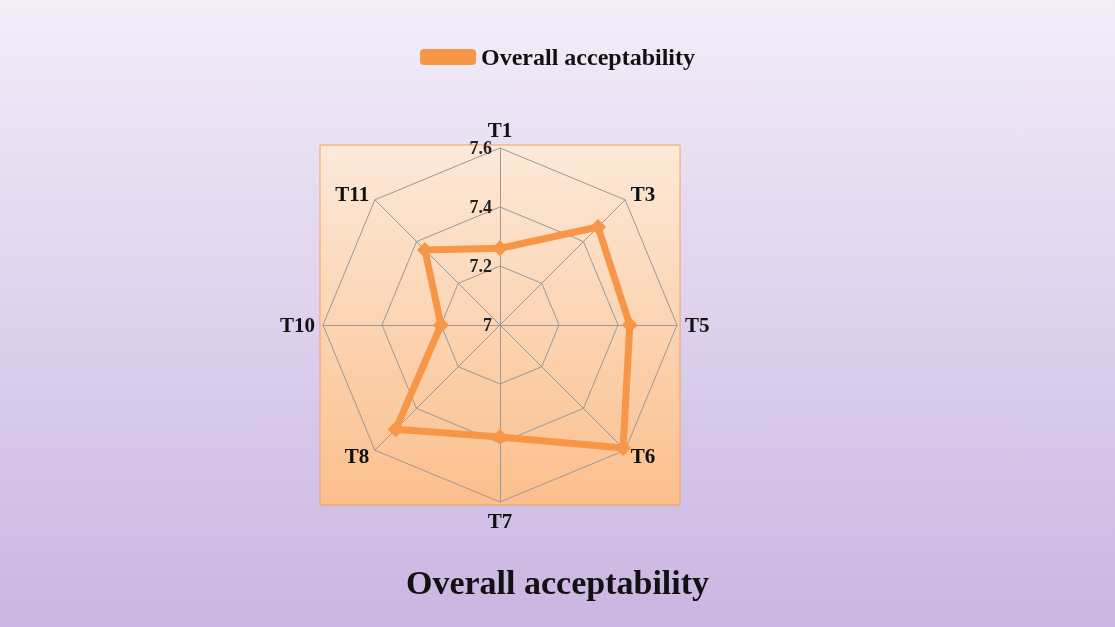 The height and width of the screenshot is (627, 1115). I want to click on y-tick-label: 7.2, so click(480, 266).